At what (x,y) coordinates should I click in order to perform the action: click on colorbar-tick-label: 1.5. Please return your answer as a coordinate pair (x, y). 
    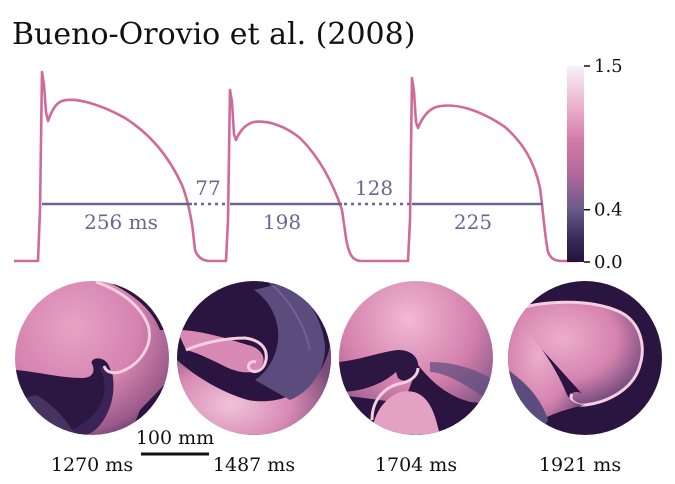
    Looking at the image, I should click on (608, 66).